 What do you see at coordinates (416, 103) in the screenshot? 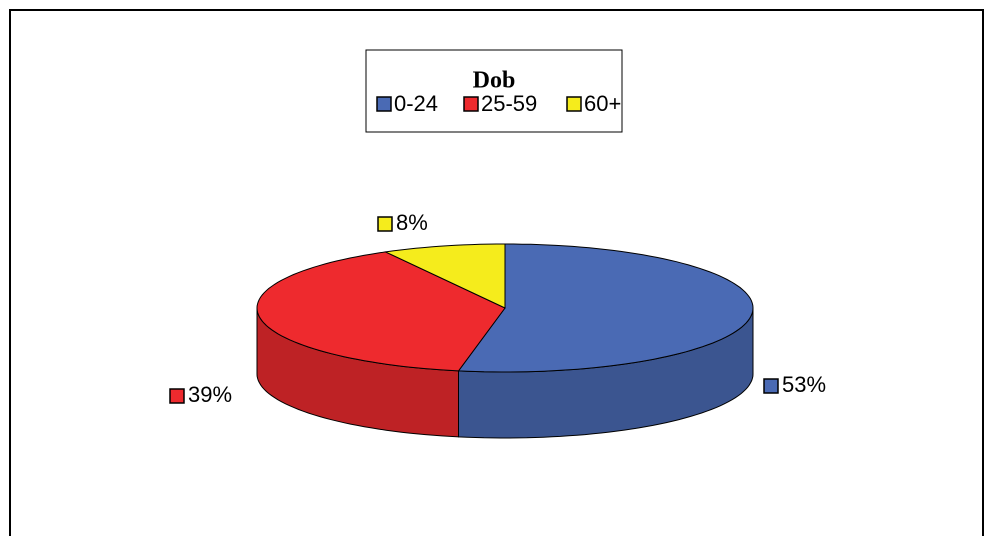
I see `legend-label: 0-24` at bounding box center [416, 103].